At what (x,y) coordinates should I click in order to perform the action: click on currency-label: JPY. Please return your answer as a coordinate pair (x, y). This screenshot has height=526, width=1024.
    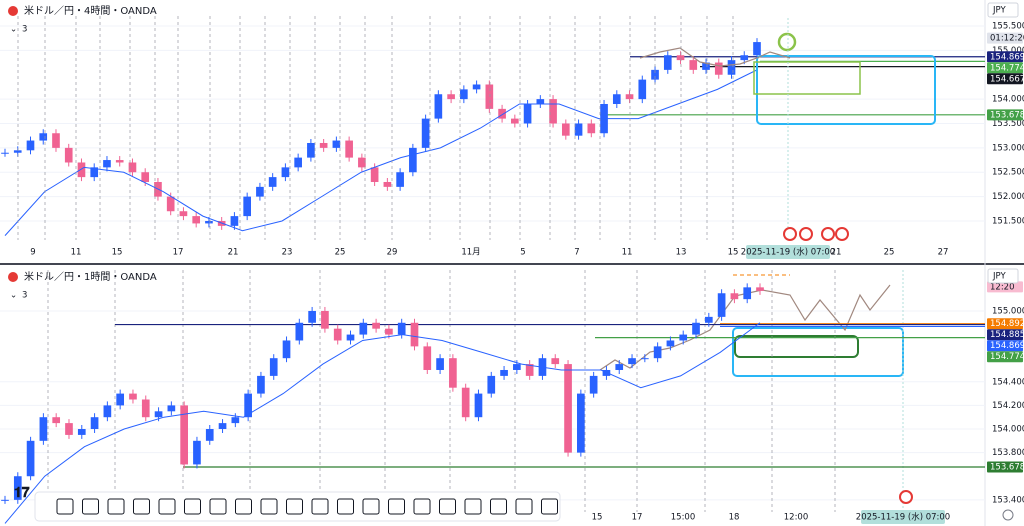
    Looking at the image, I should click on (999, 277).